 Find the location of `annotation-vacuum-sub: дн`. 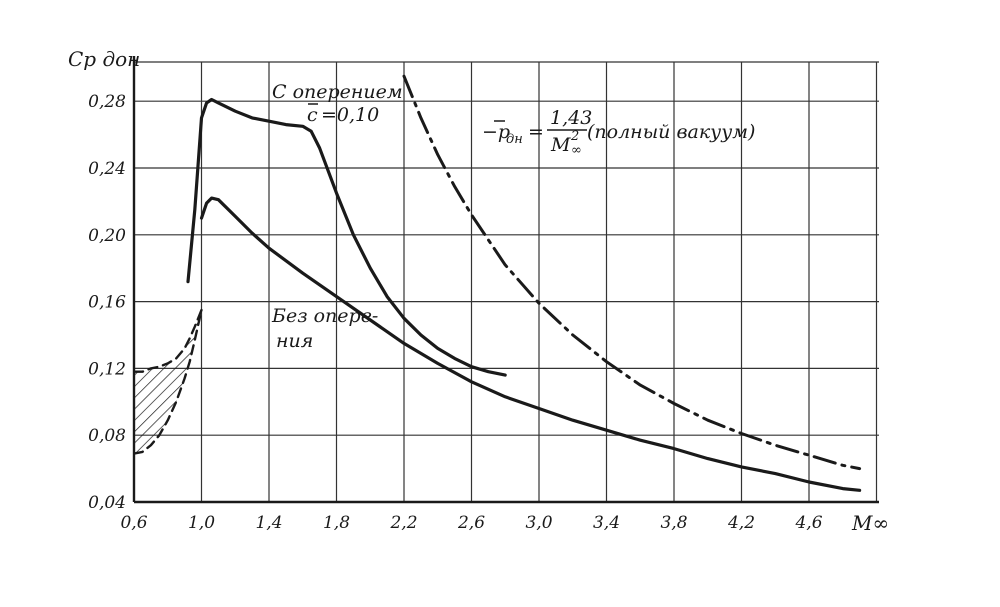

annotation-vacuum-sub: дн is located at coordinates (514, 139).